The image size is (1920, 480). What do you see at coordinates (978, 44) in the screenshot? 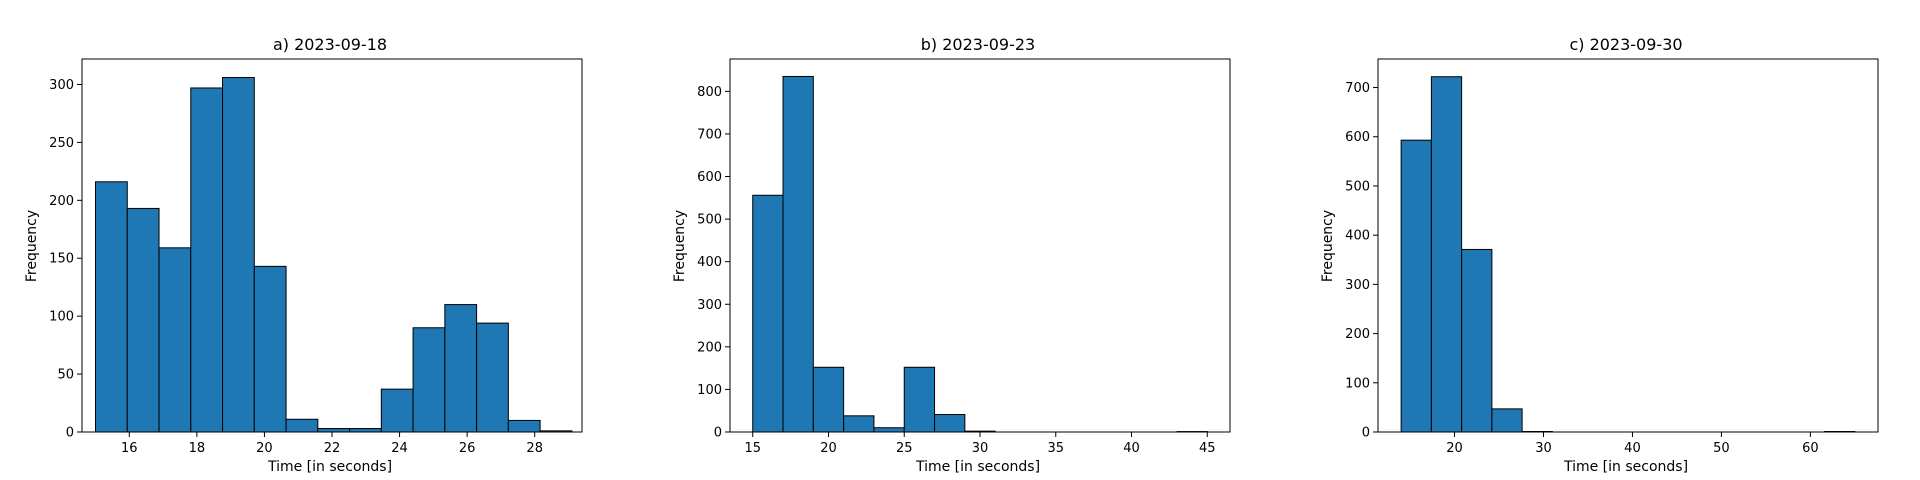
I see `chart-title: b) 2023-09-23` at bounding box center [978, 44].